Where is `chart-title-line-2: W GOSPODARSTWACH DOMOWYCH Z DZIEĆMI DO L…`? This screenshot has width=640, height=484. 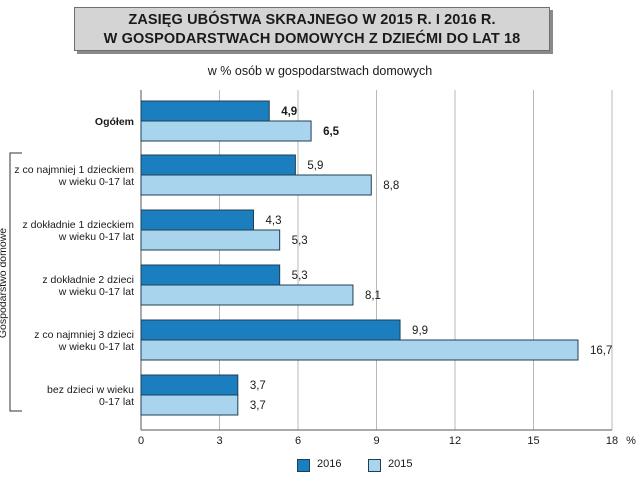
chart-title-line-2: W GOSPODARSTWACH DOMOWYCH Z DZIEĆMI DO L… is located at coordinates (312, 39).